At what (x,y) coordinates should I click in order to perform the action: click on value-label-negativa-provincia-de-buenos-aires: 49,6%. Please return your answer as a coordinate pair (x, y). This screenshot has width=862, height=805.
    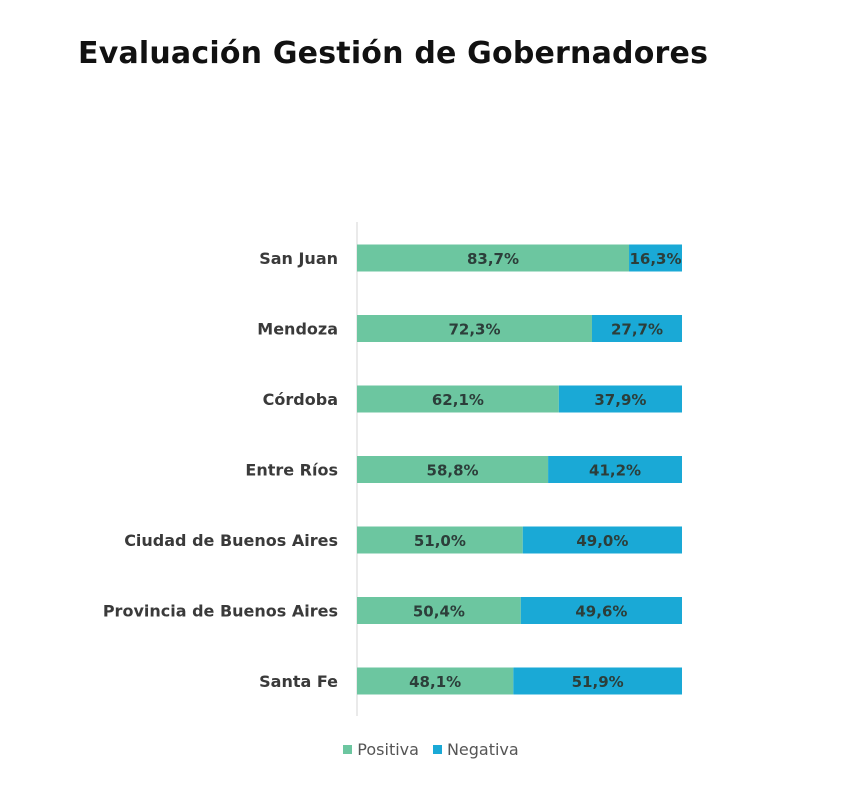
    Looking at the image, I should click on (601, 612).